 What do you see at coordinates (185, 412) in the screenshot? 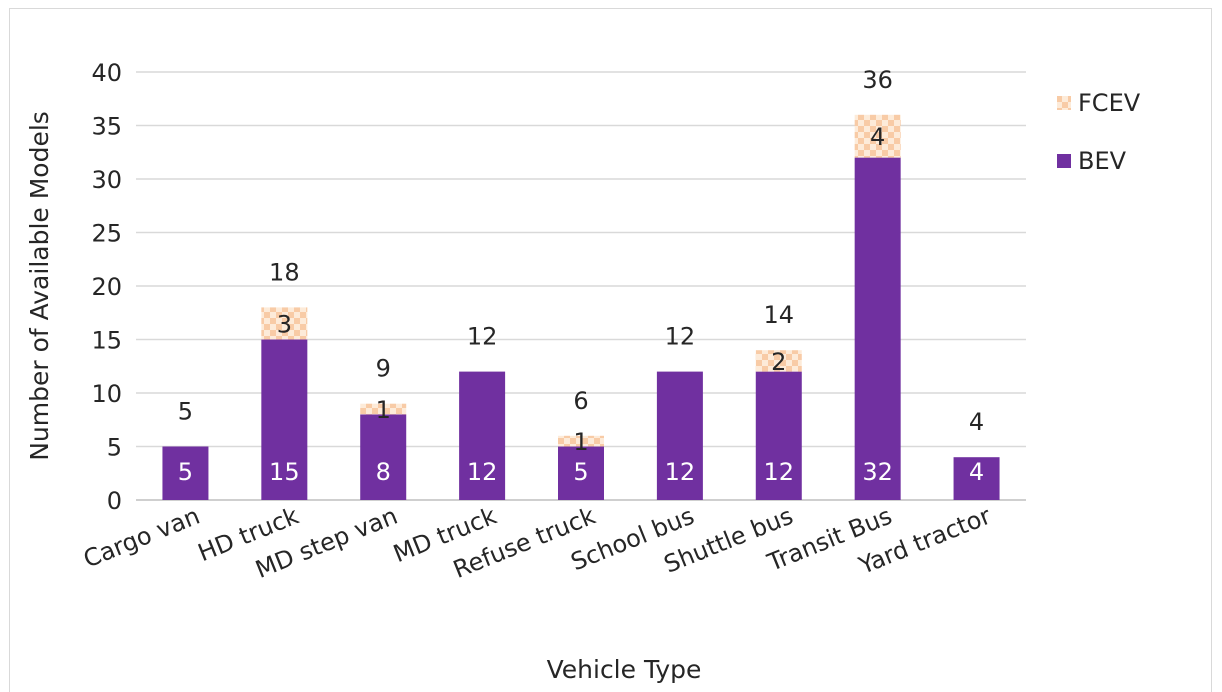
I see `total-data-label: 5` at bounding box center [185, 412].